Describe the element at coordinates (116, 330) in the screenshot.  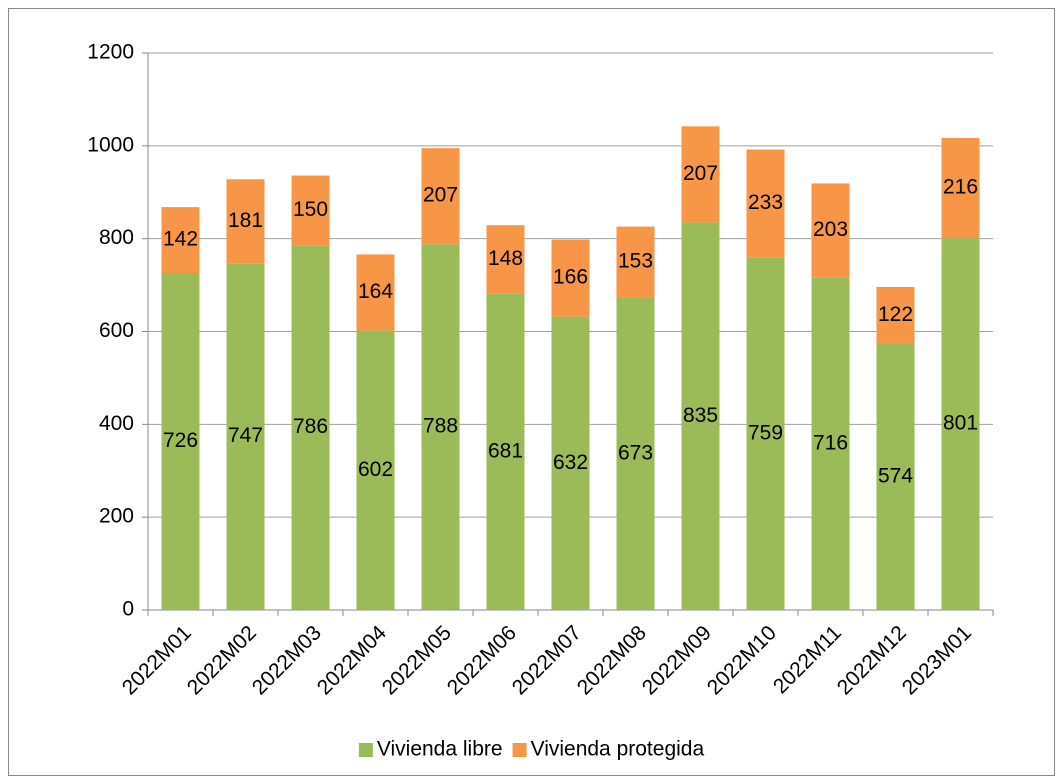
I see `y-tick-label: 600` at that location.